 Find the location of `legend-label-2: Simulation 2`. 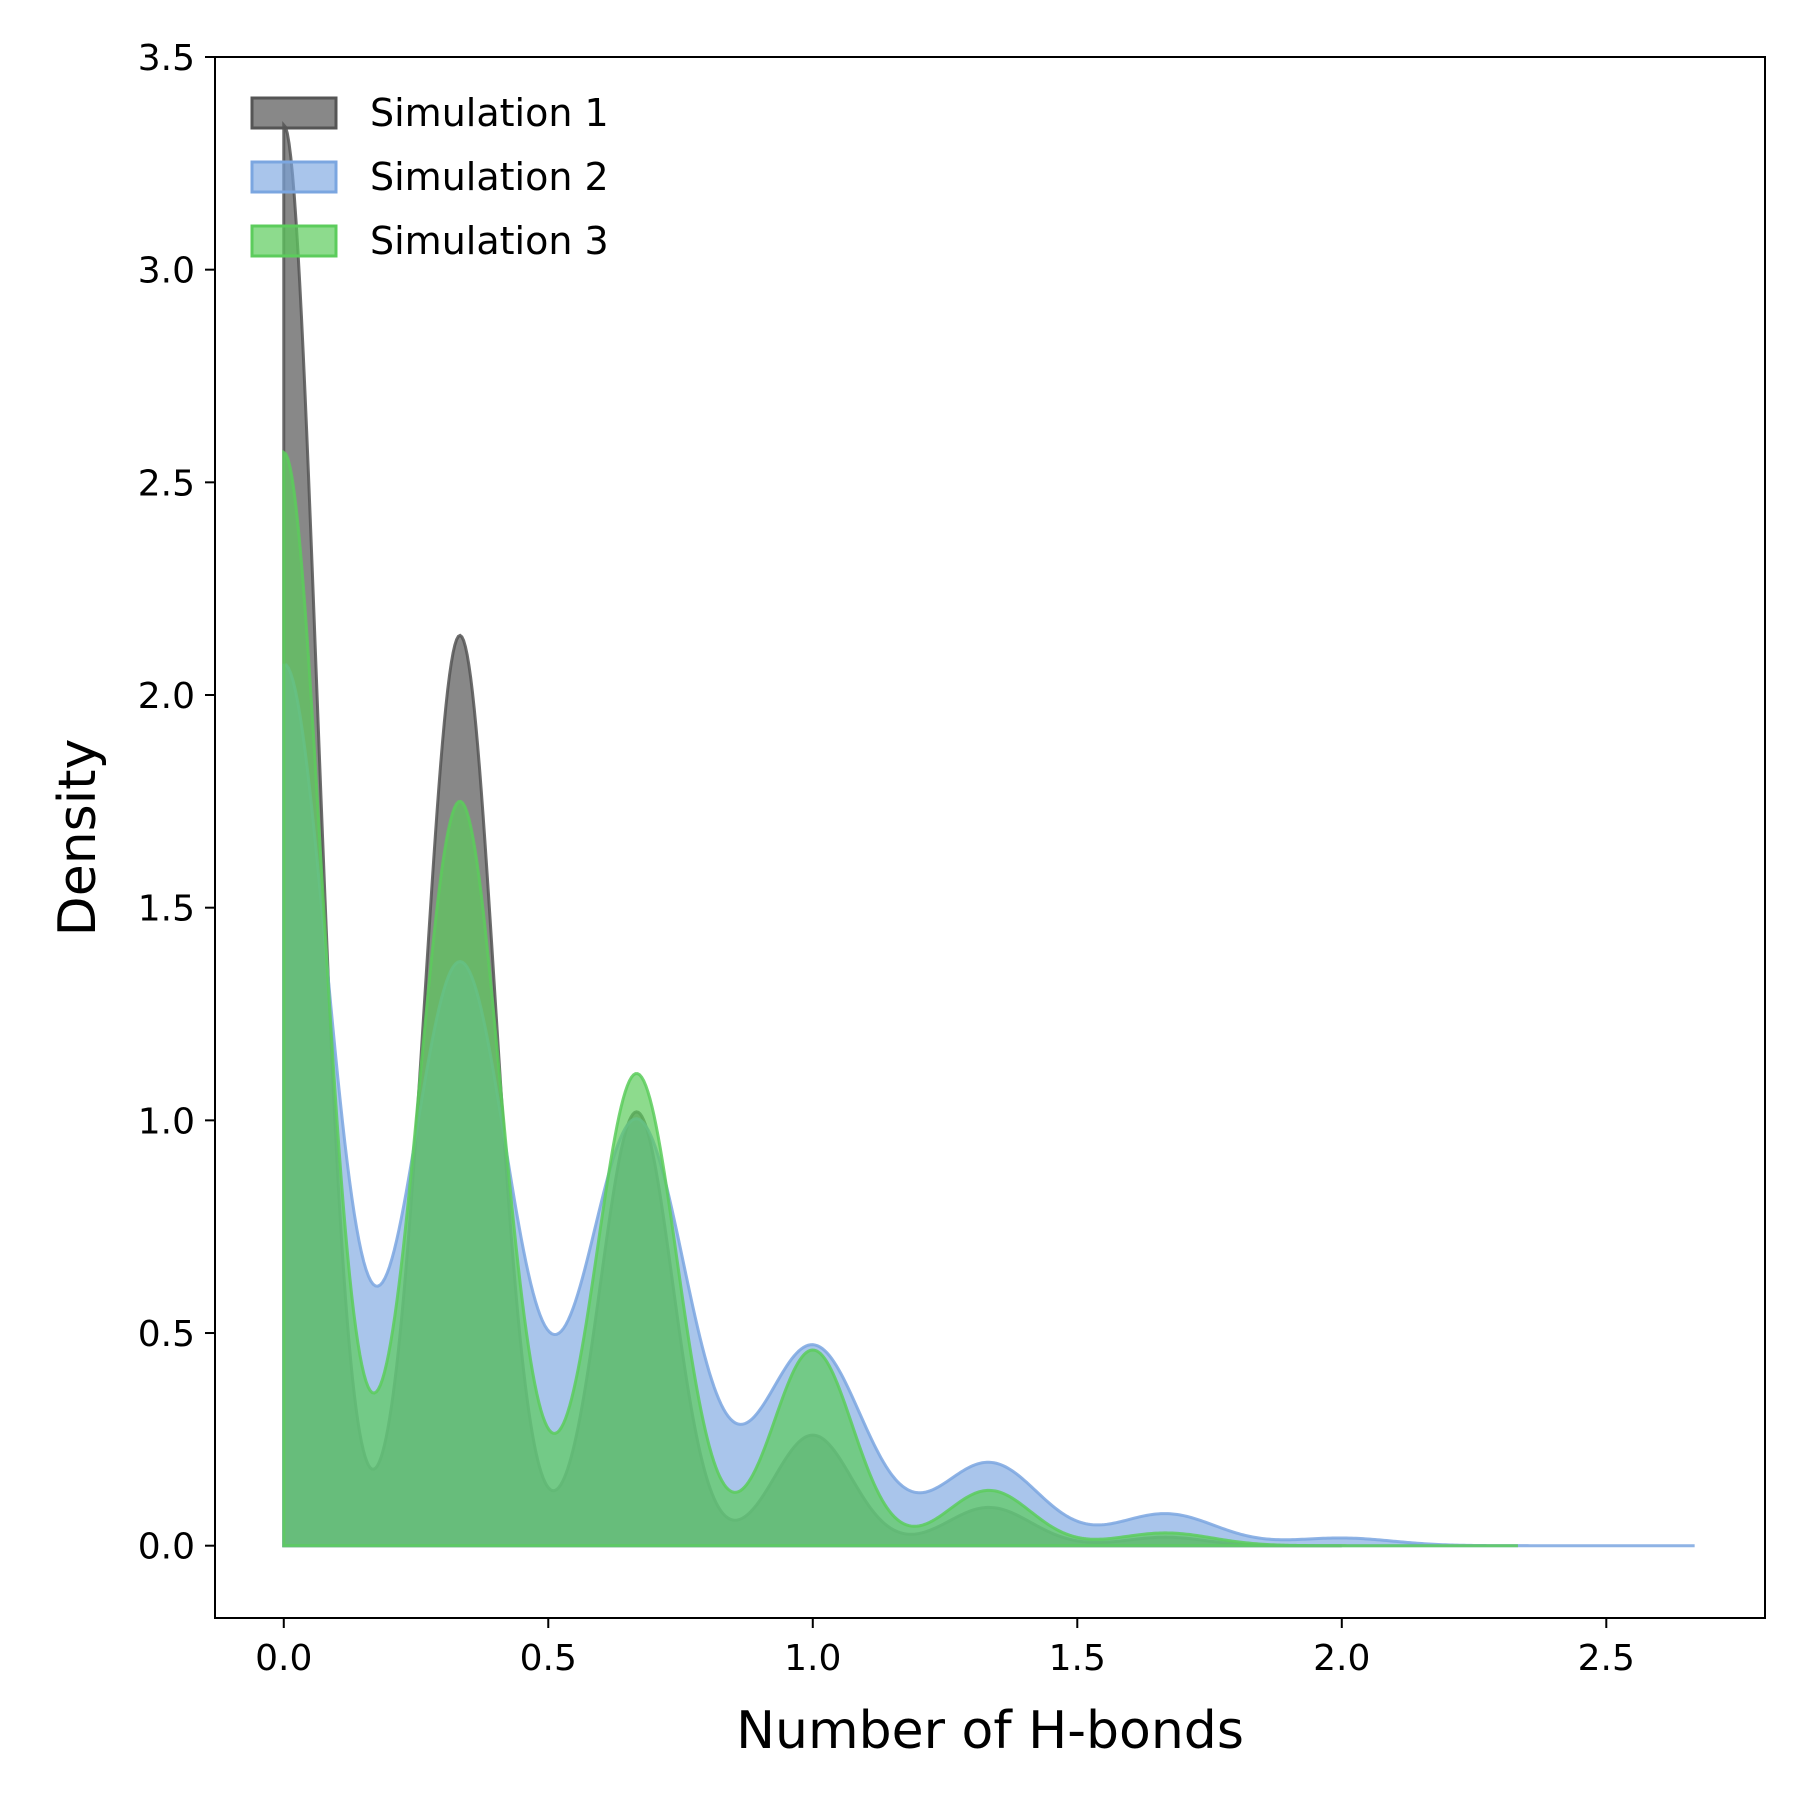

legend-label-2: Simulation 2 is located at coordinates (489, 177).